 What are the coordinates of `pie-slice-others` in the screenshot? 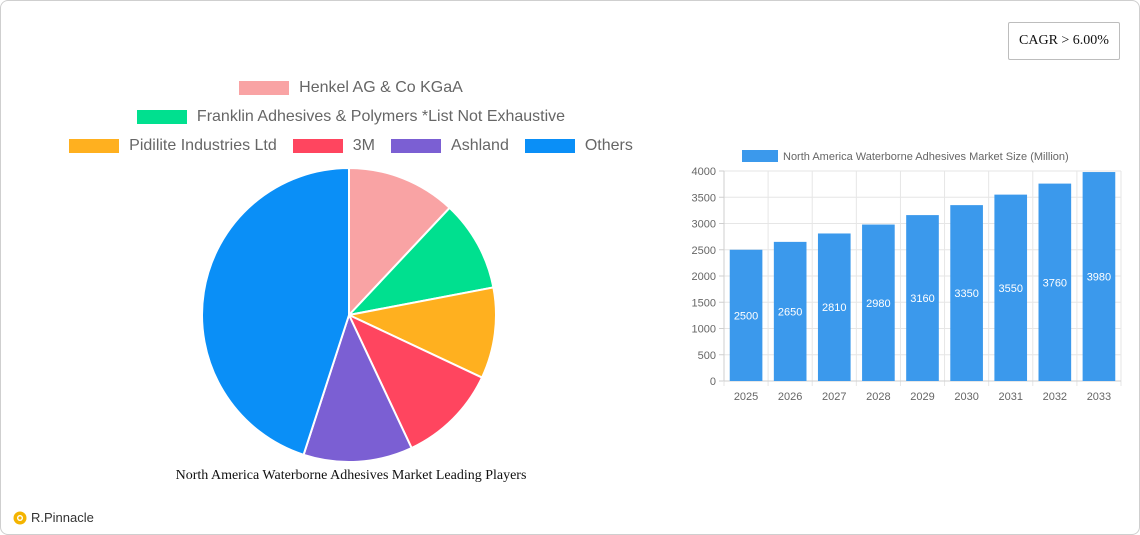 It's located at (275, 311).